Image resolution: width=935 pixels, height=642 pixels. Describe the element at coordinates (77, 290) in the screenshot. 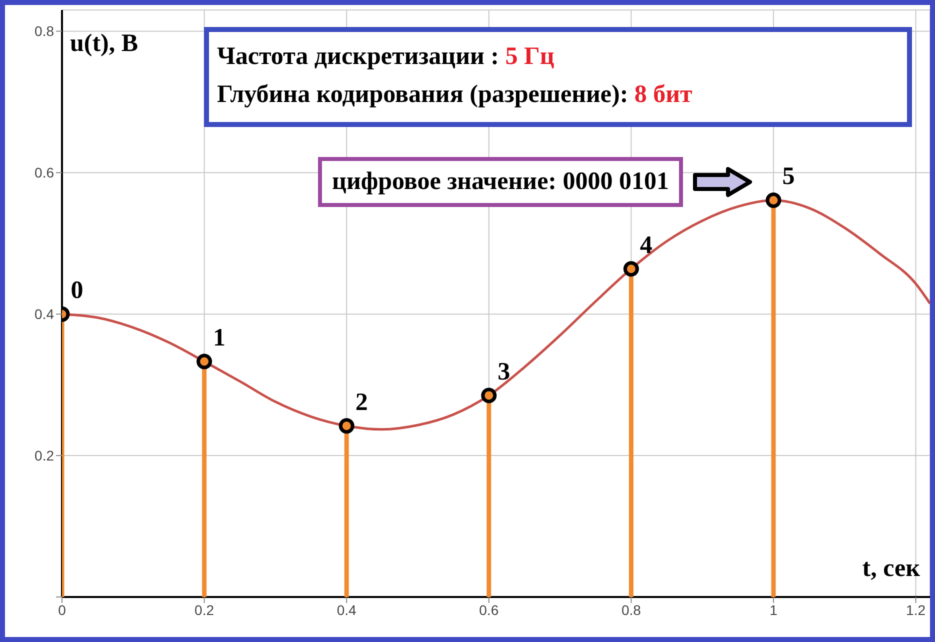

I see `annotation: 0` at that location.